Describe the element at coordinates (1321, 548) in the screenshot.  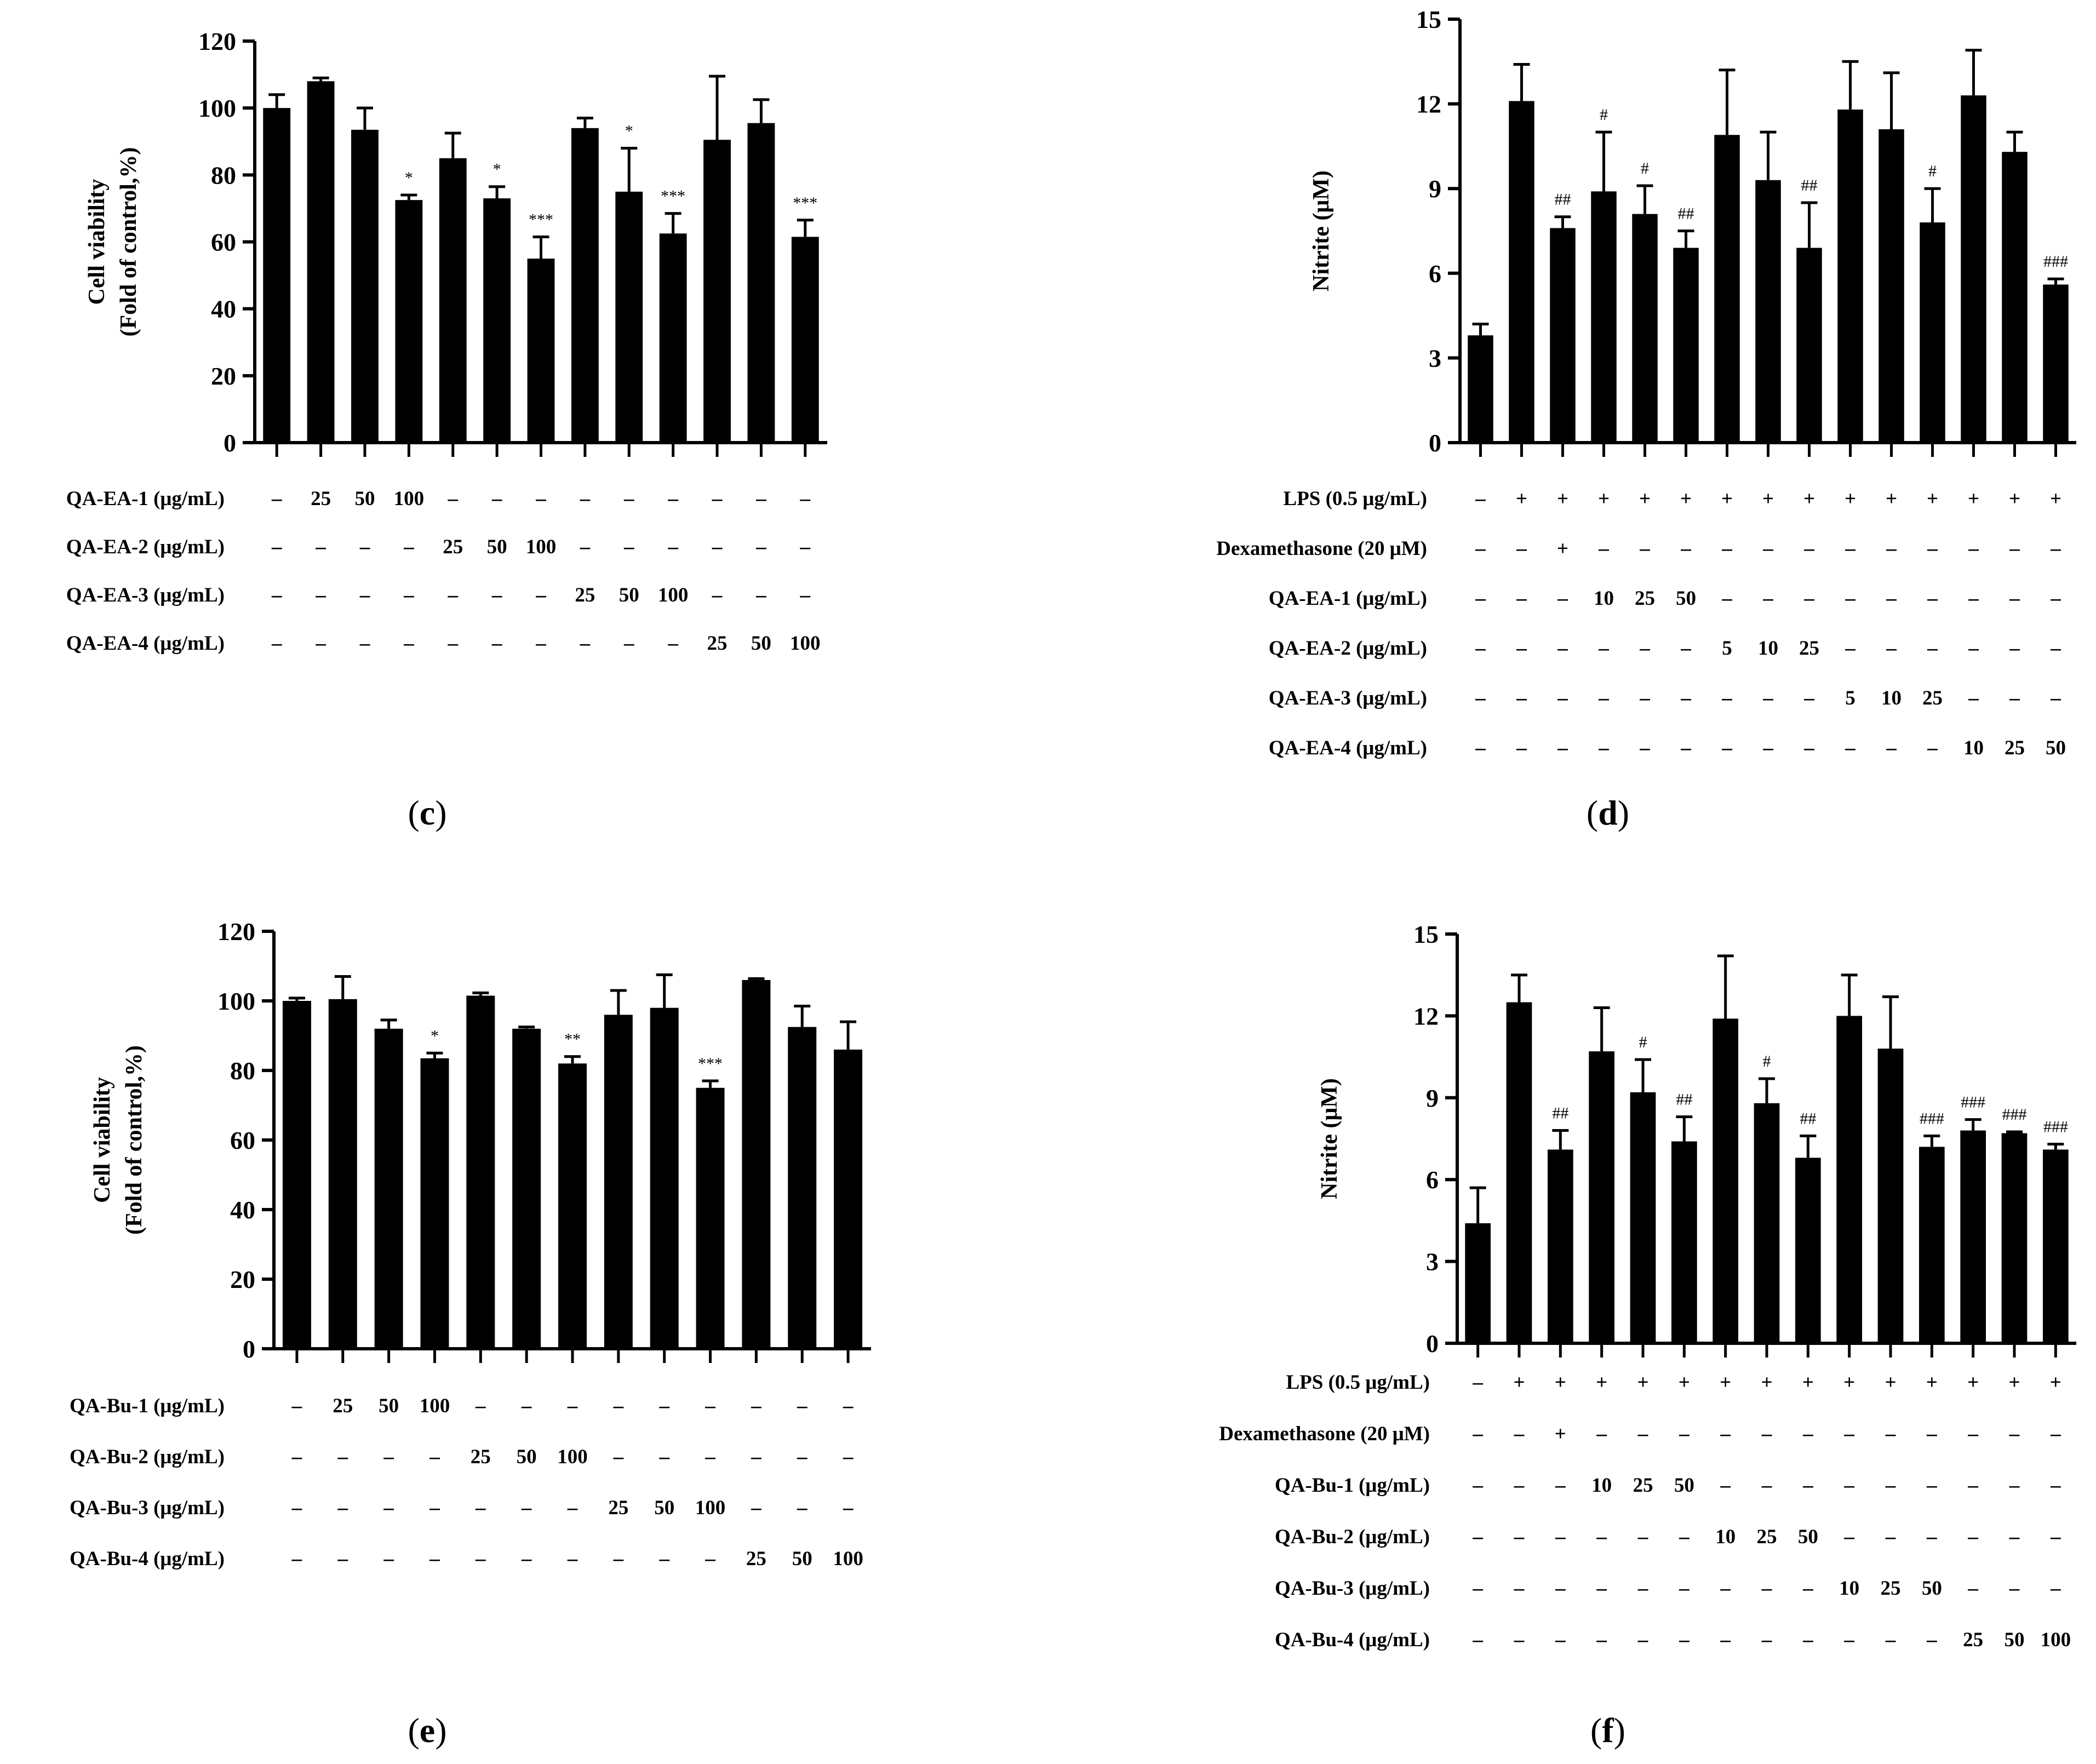
I see `treatment-row-label: Dexamethasone (20 μM)` at that location.